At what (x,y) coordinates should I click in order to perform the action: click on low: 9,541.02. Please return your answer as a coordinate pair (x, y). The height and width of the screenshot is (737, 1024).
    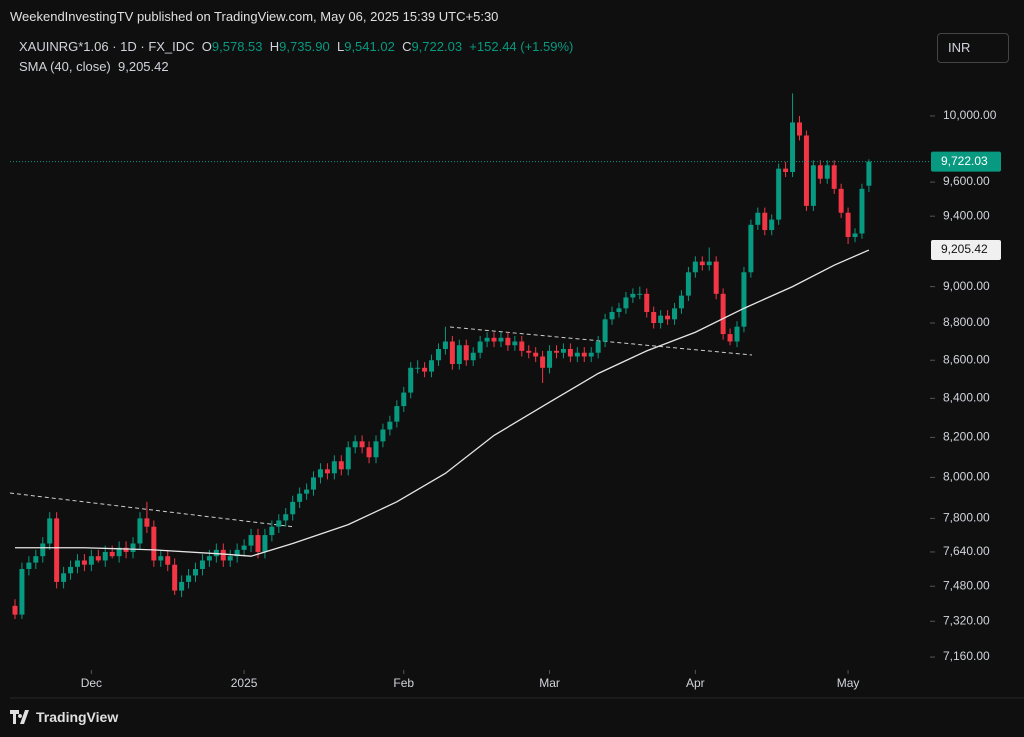
    Looking at the image, I should click on (369, 46).